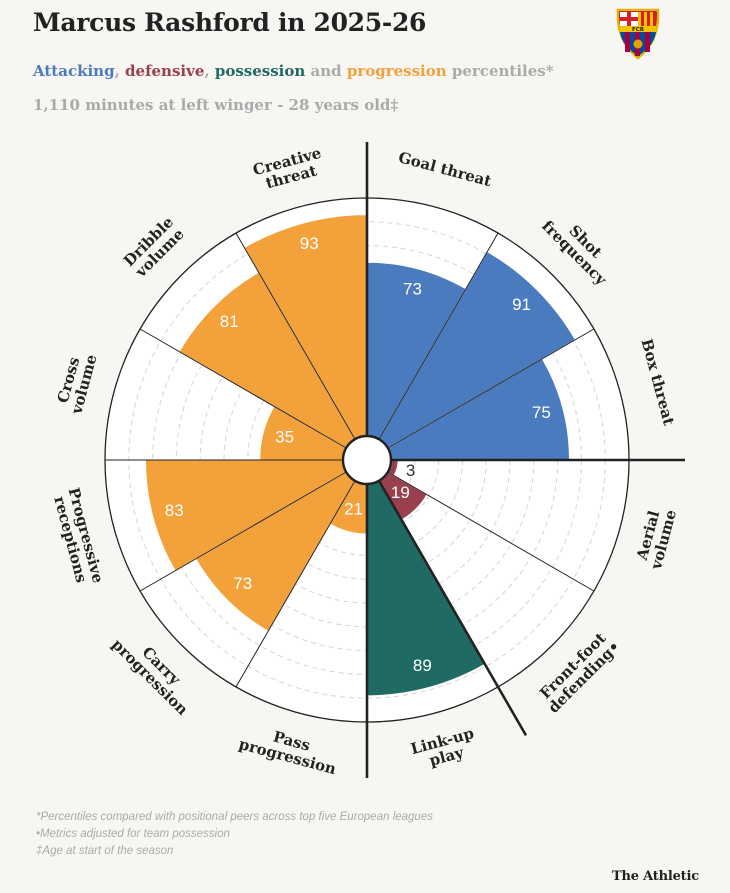 This screenshot has height=893, width=730. I want to click on category-label-2: Box threat, so click(658, 382).